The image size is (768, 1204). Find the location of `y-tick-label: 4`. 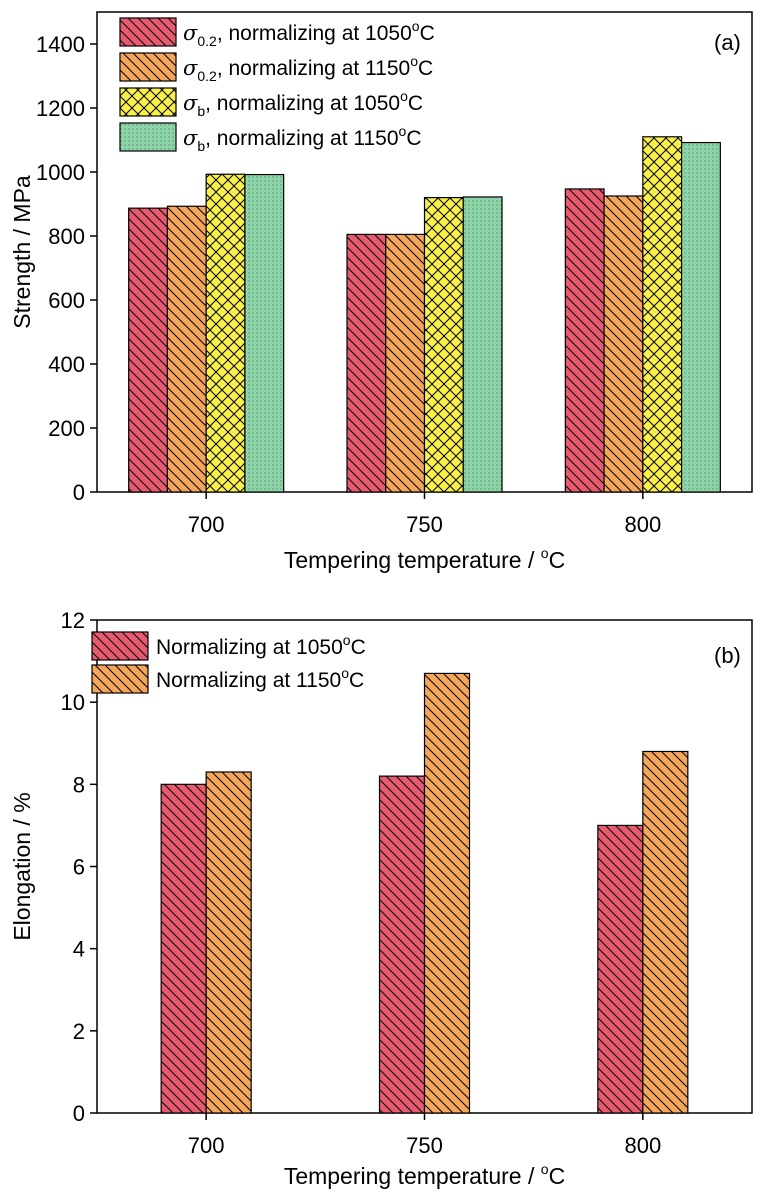

y-tick-label: 4 is located at coordinates (79, 949).